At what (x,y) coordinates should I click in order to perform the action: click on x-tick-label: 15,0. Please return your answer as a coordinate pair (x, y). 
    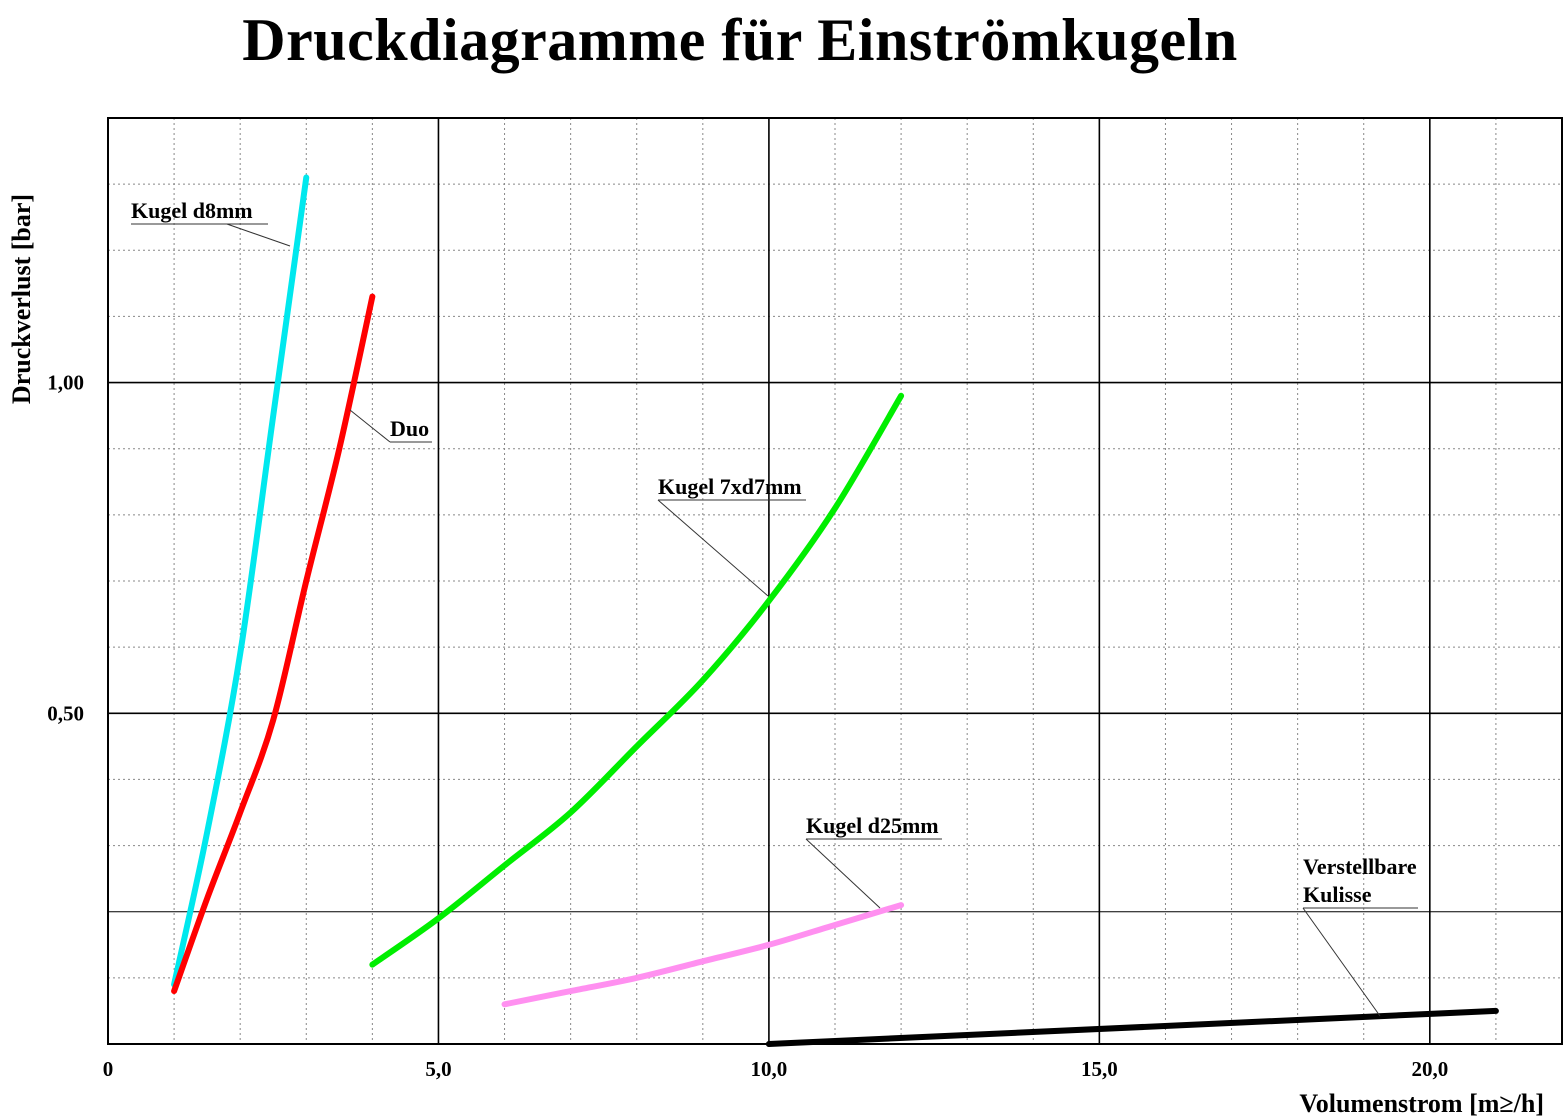
    Looking at the image, I should click on (1099, 1069).